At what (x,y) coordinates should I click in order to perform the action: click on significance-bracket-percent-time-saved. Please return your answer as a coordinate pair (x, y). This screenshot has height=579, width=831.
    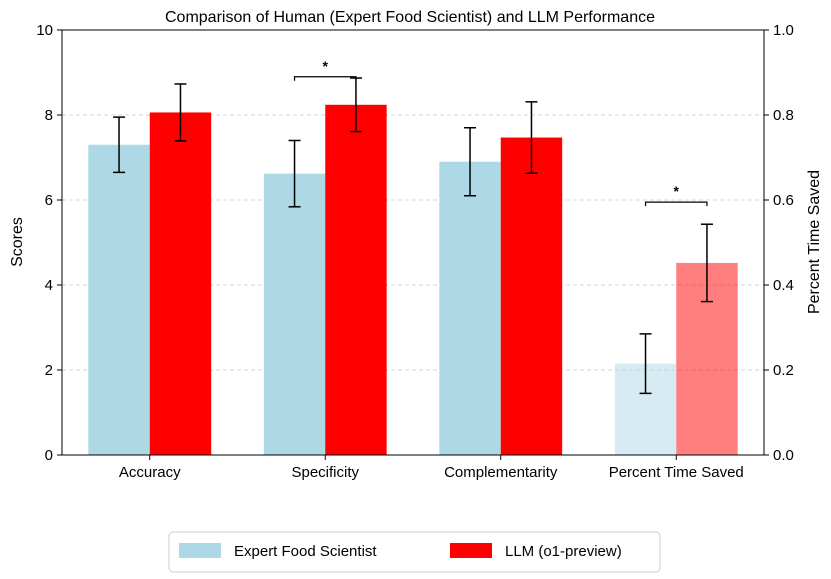
    Looking at the image, I should click on (676, 204).